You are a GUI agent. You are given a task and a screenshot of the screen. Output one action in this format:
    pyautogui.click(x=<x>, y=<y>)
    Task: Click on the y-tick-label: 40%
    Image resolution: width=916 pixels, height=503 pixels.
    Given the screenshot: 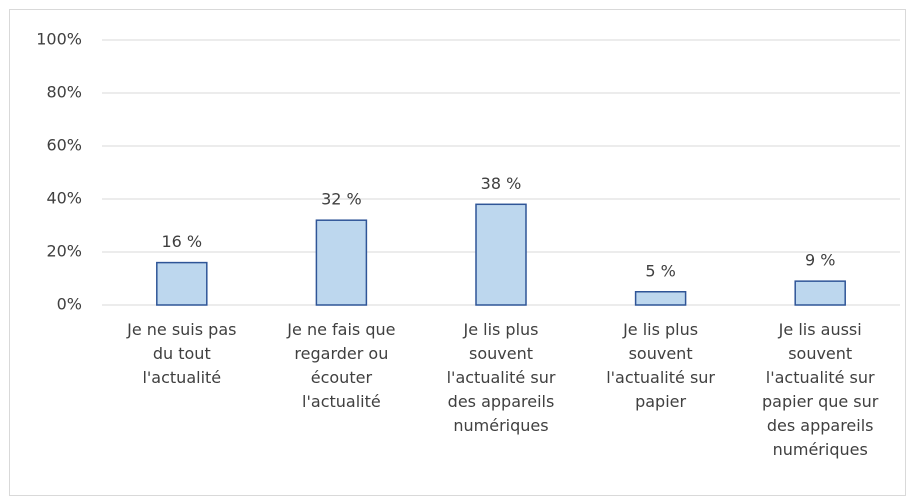 What is the action you would take?
    pyautogui.click(x=64, y=198)
    